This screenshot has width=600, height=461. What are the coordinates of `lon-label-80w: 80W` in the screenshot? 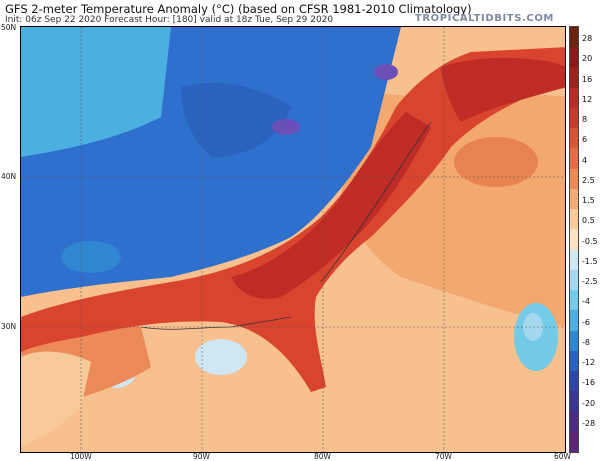 It's located at (322, 456).